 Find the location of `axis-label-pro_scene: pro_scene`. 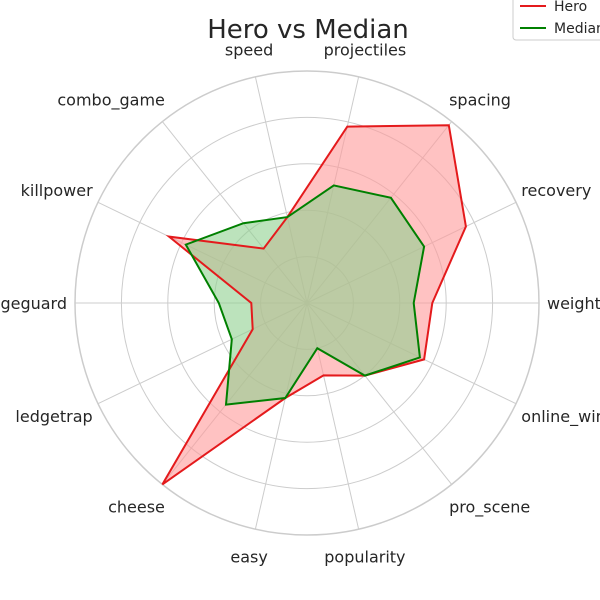

axis-label-pro_scene: pro_scene is located at coordinates (489, 507).